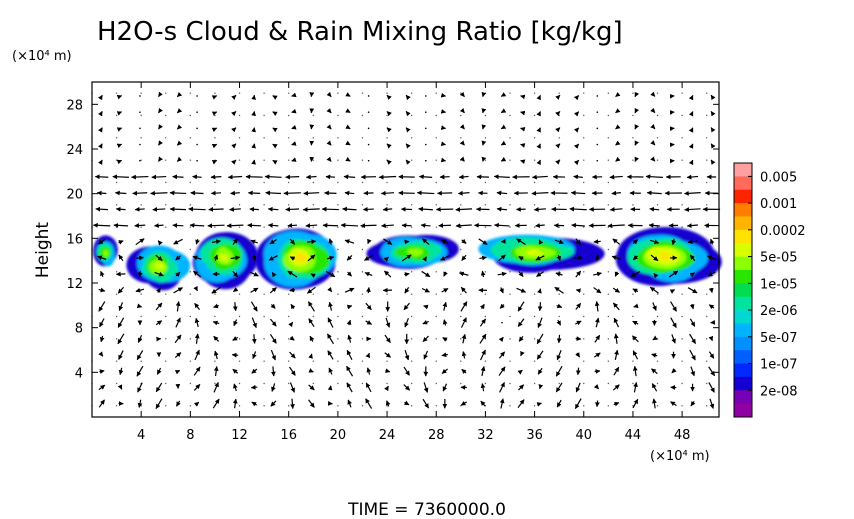 The height and width of the screenshot is (519, 854). Describe the element at coordinates (779, 311) in the screenshot. I see `colorbar-label: 2e-06` at that location.